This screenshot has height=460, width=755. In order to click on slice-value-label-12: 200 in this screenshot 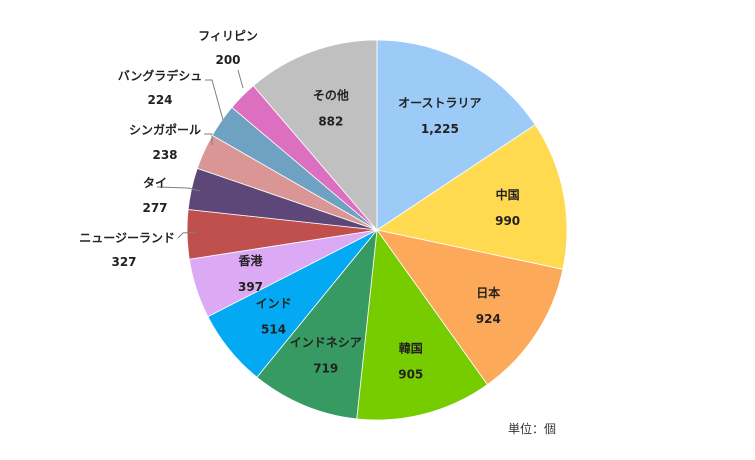, I will do `click(227, 60)`.